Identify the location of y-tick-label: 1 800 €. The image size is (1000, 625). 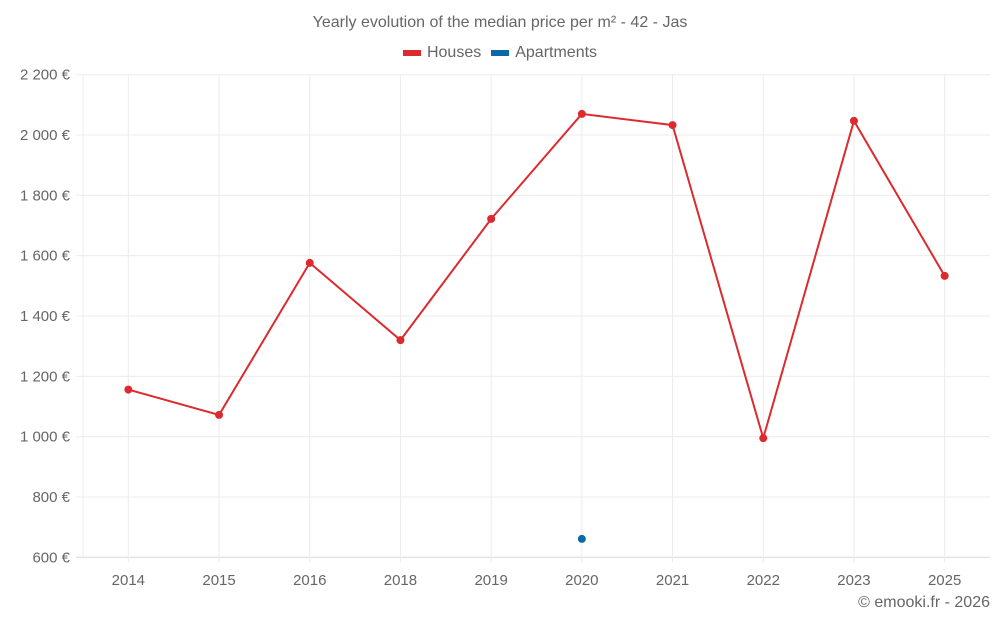
(45, 195).